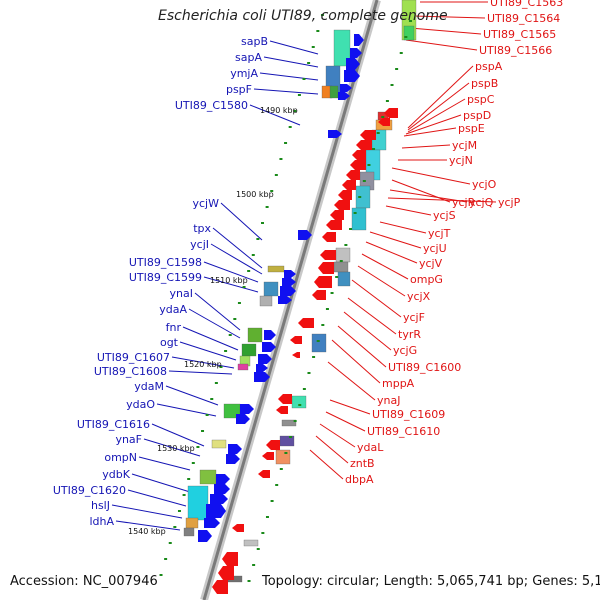  What do you see at coordinates (398, 383) in the screenshot?
I see `gene-label-mppa: mppA` at bounding box center [398, 383].